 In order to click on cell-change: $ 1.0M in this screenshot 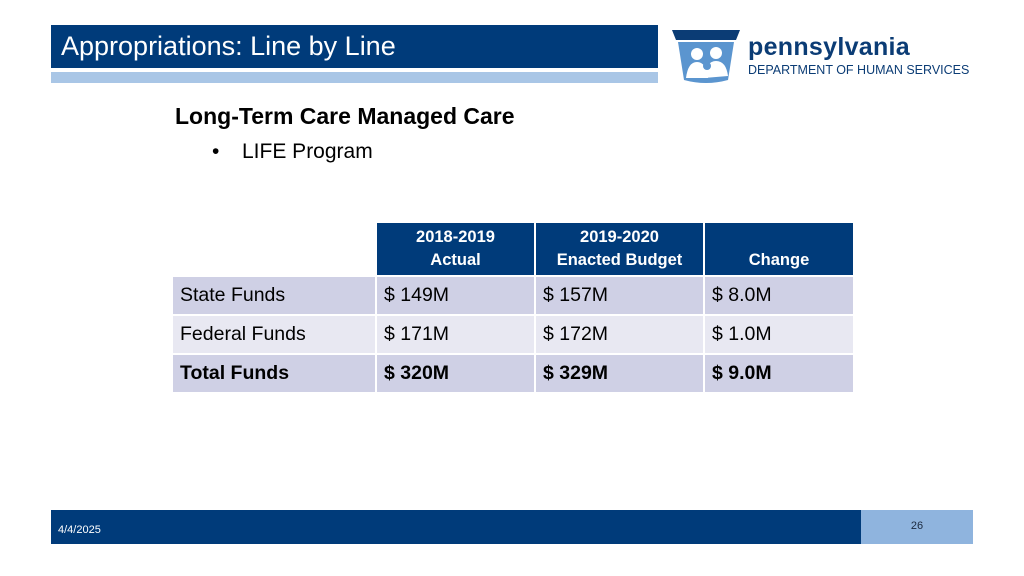, I will do `click(778, 334)`.